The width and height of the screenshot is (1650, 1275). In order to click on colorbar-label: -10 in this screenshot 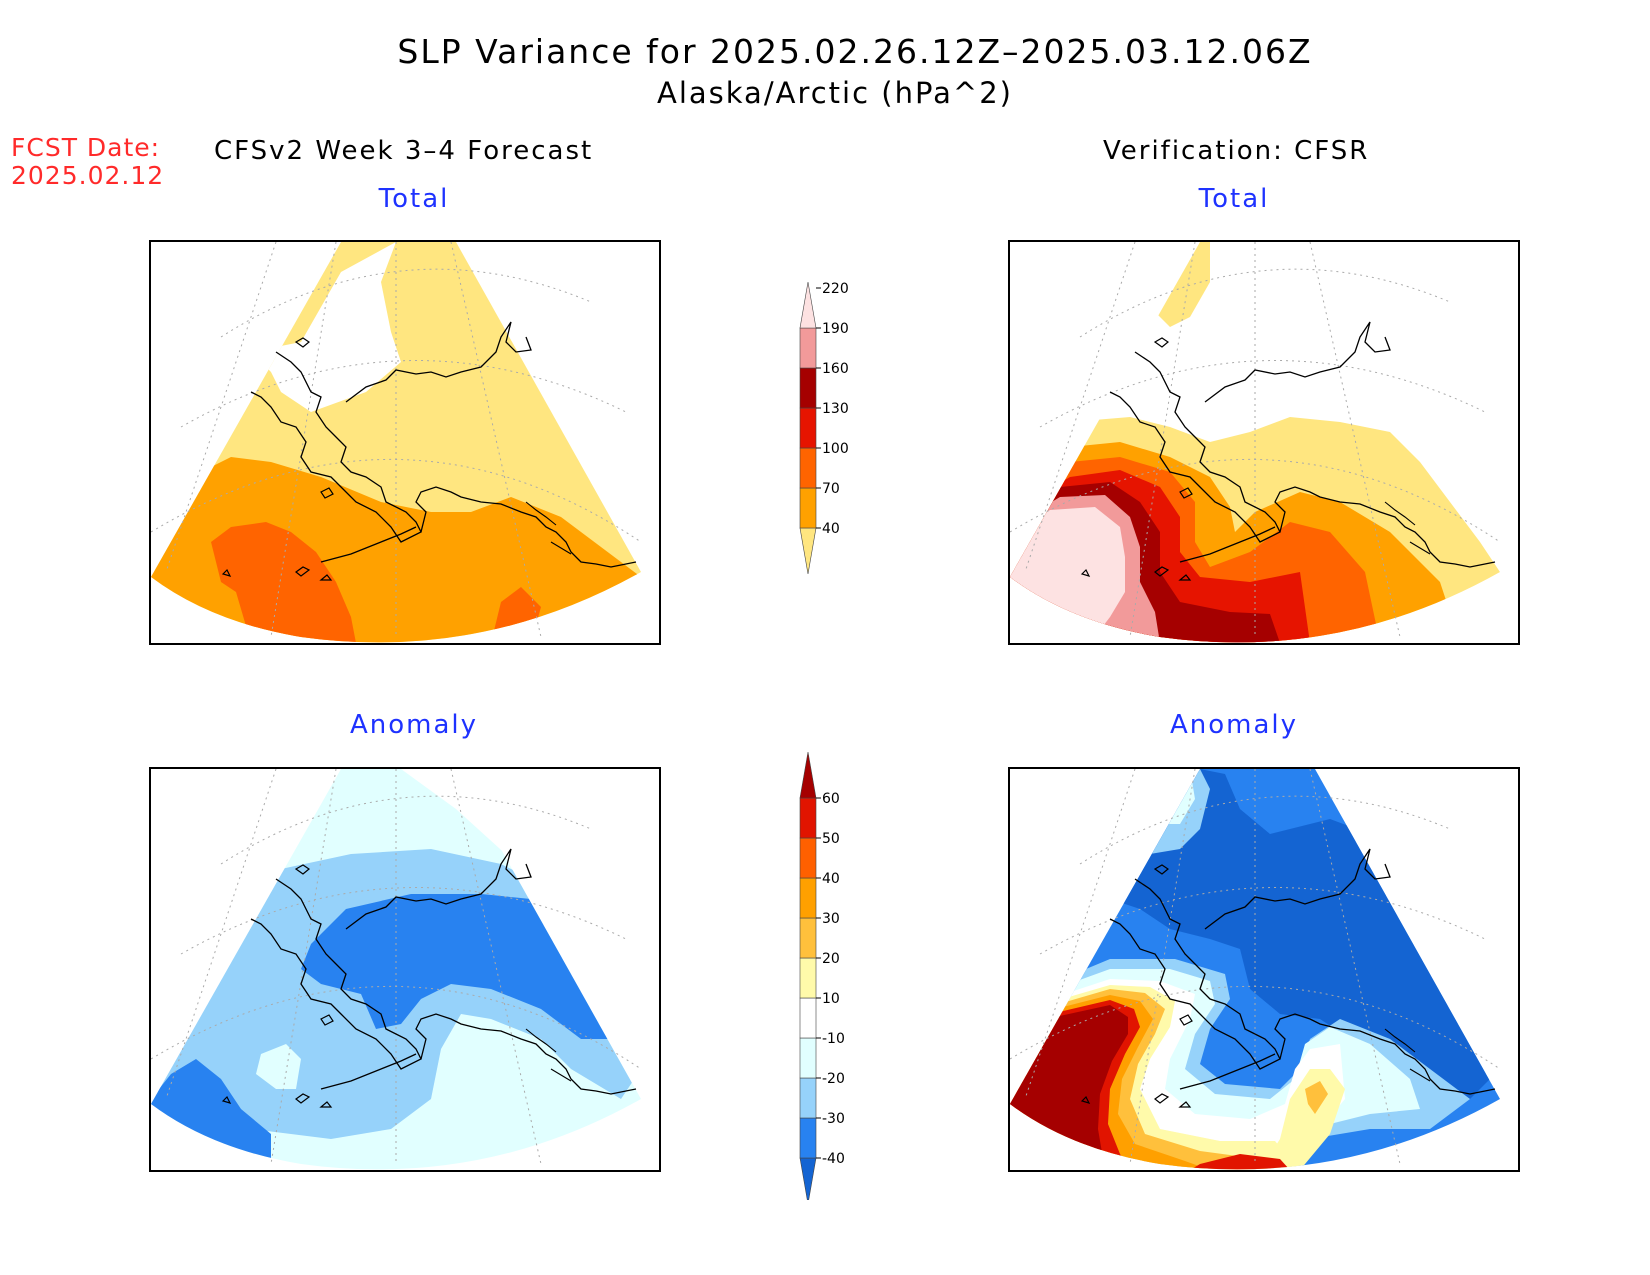, I will do `click(833, 1039)`.